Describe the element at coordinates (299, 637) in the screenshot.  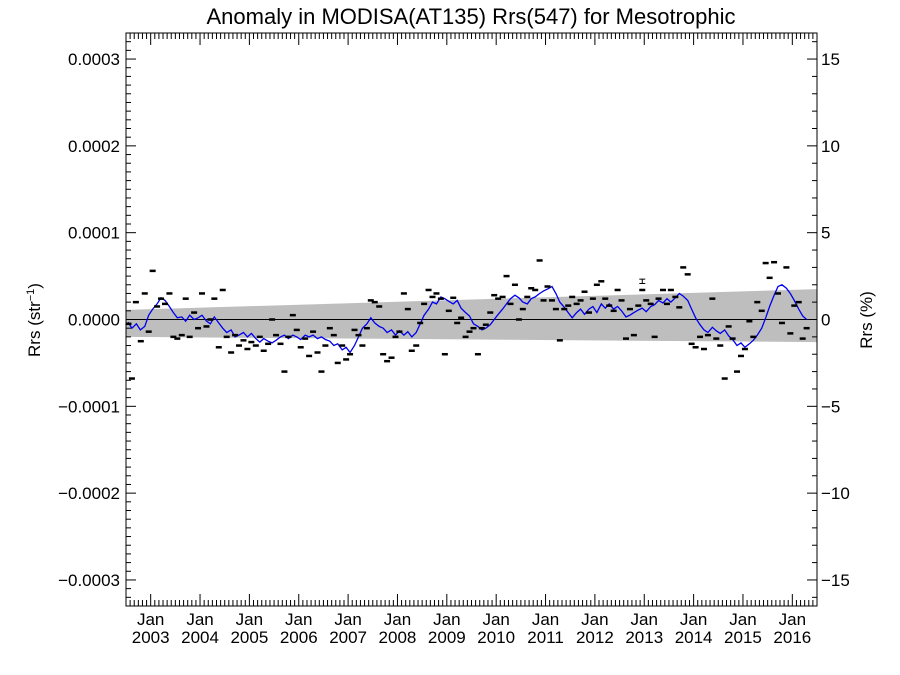
I see `x-tick-label-year: 2006` at that location.